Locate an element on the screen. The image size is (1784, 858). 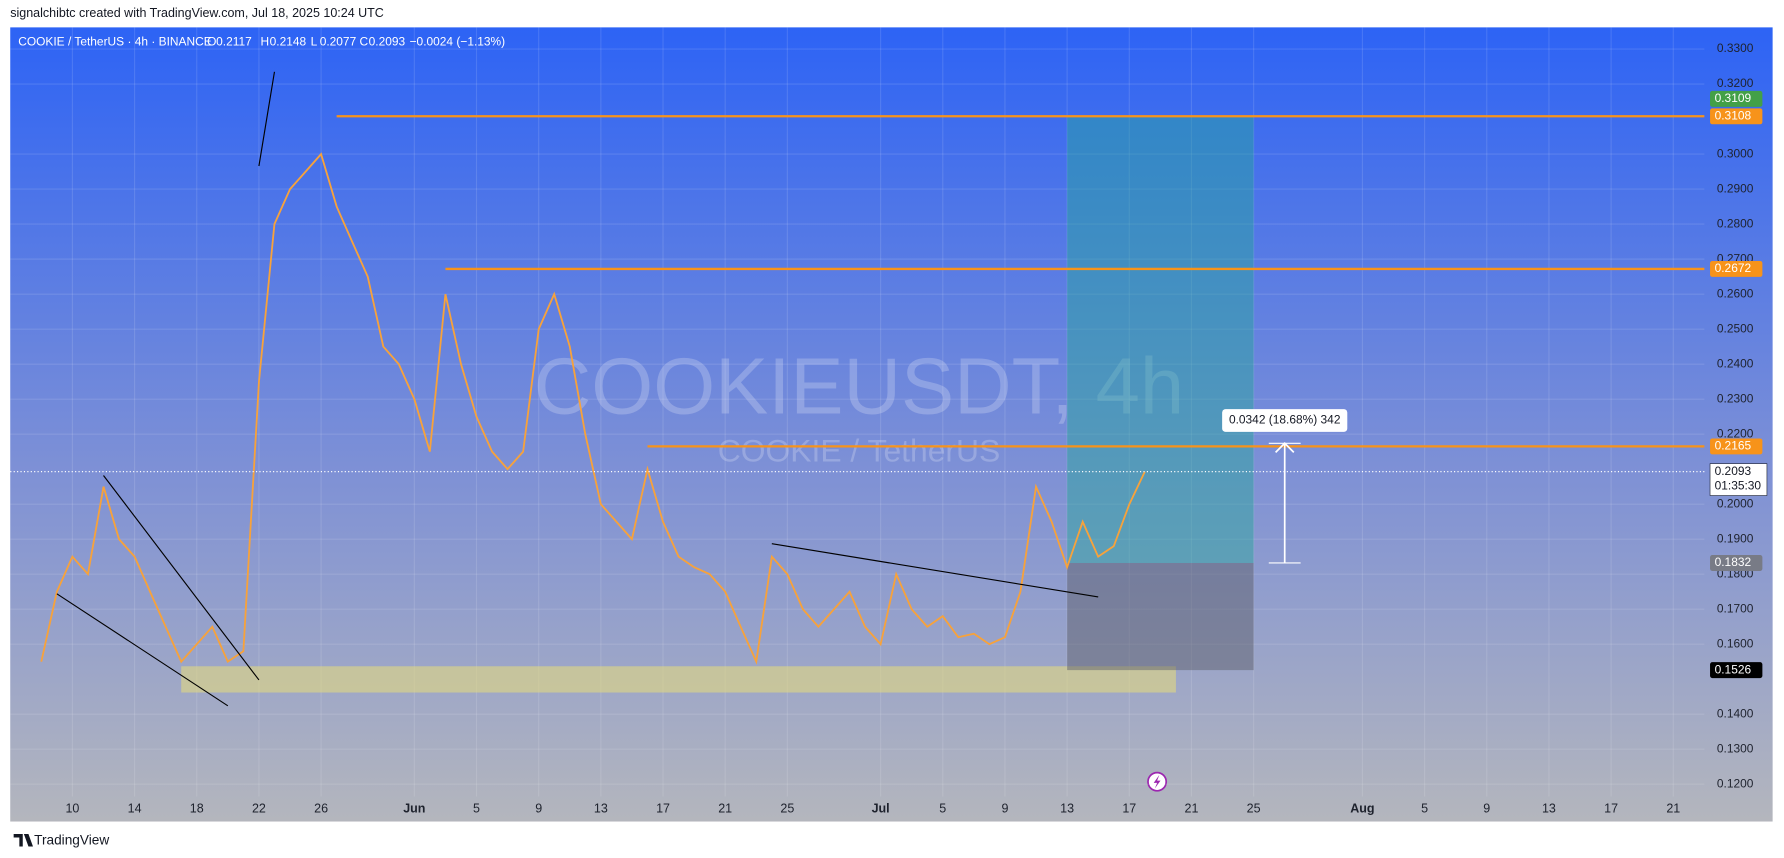
y-tick-label: 0.1600 is located at coordinates (1735, 643).